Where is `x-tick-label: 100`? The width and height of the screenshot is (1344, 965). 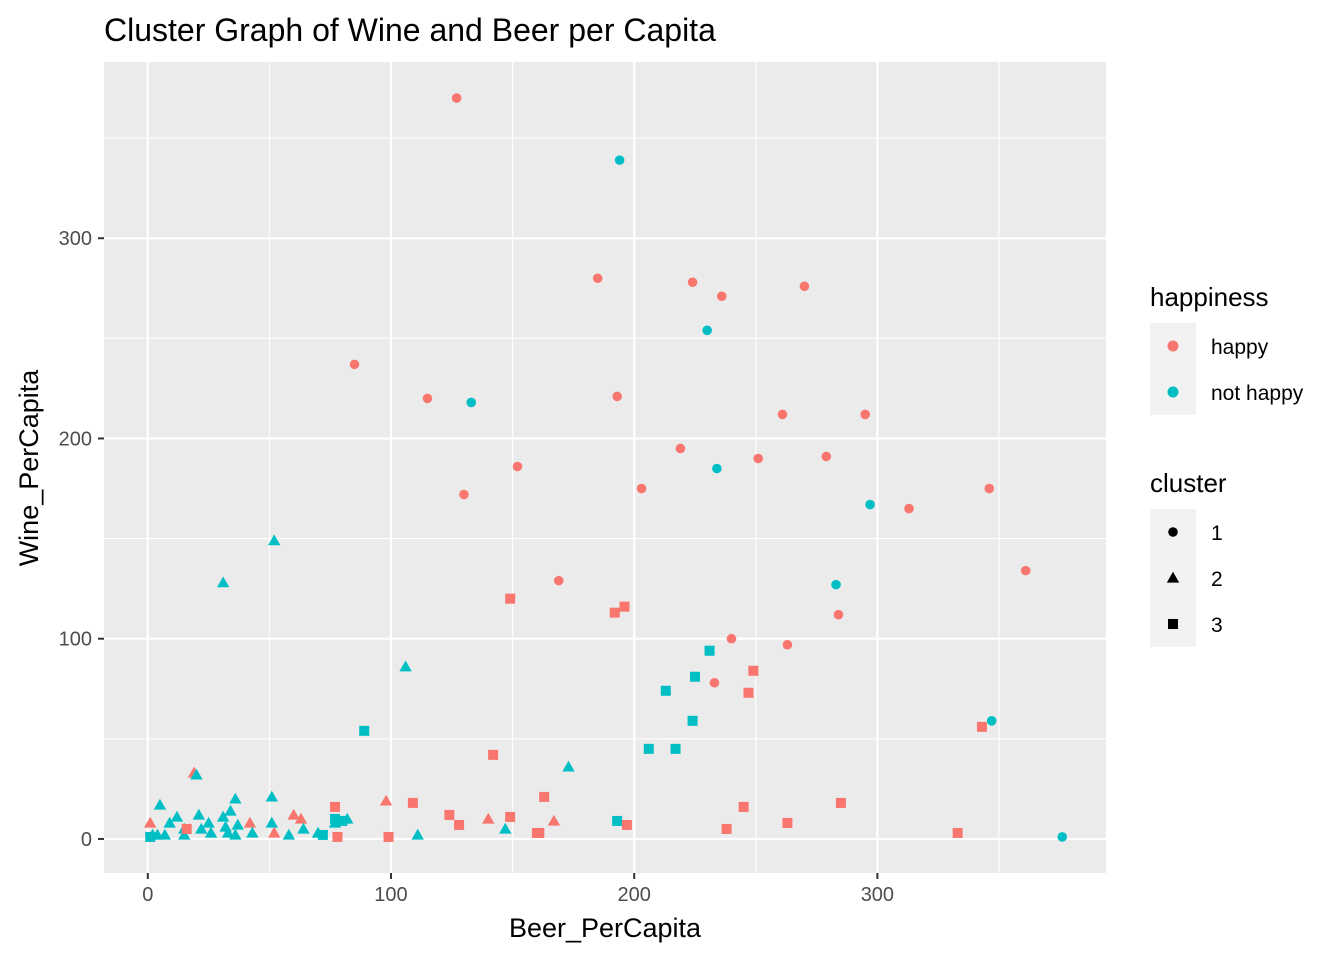
x-tick-label: 100 is located at coordinates (390, 895).